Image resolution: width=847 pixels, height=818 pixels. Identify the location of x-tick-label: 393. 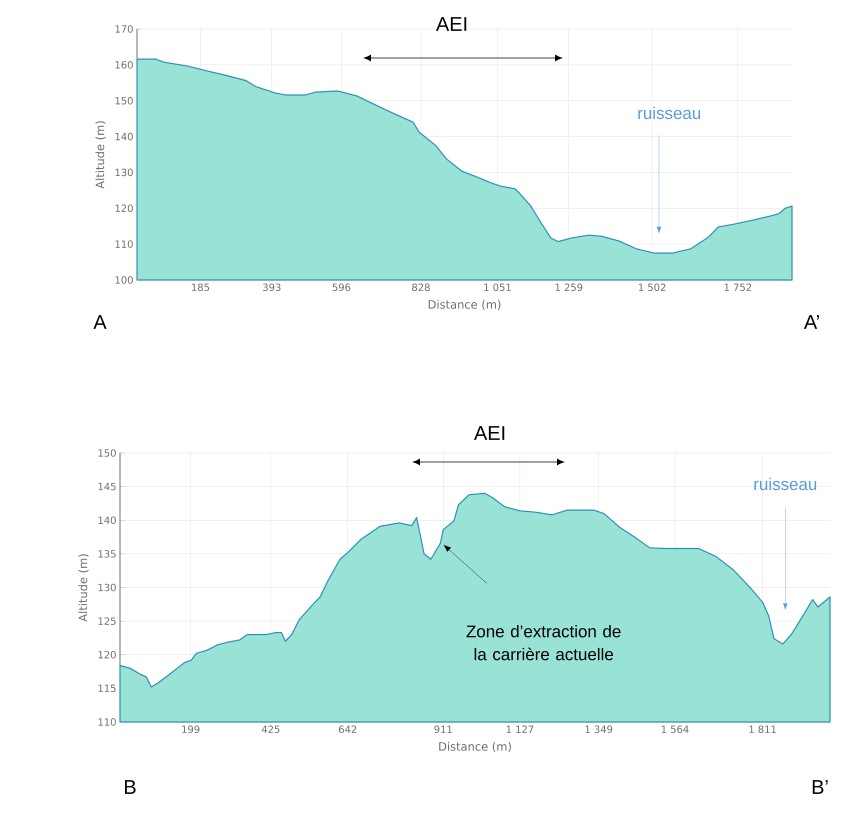
(271, 288).